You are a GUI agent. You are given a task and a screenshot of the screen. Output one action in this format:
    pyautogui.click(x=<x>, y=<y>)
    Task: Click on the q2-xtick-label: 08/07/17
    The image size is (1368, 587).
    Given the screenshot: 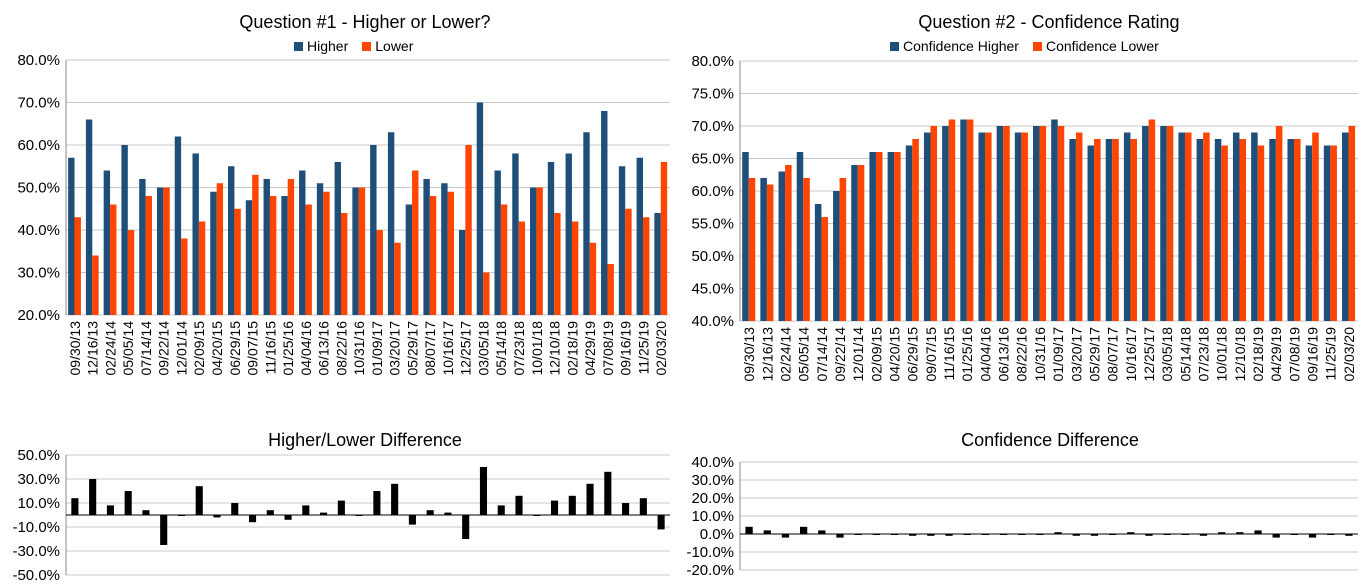 What is the action you would take?
    pyautogui.click(x=1113, y=354)
    